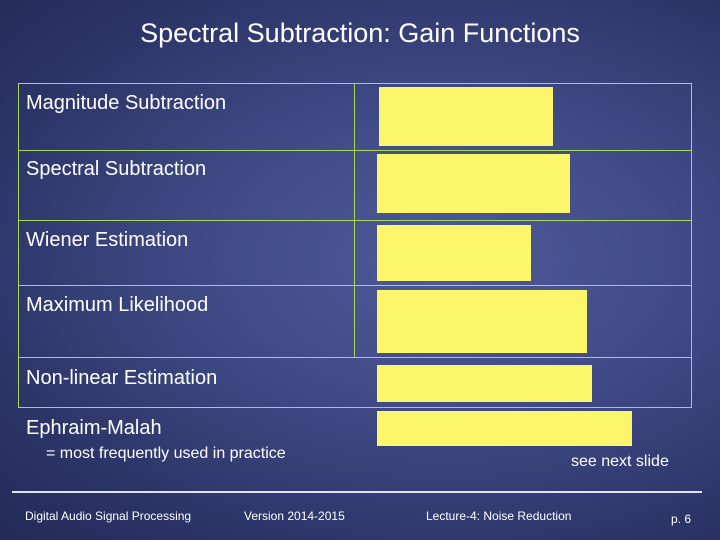 This screenshot has width=720, height=540. What do you see at coordinates (107, 240) in the screenshot?
I see `row-label-wiener-estimation: Wiener Estimation` at bounding box center [107, 240].